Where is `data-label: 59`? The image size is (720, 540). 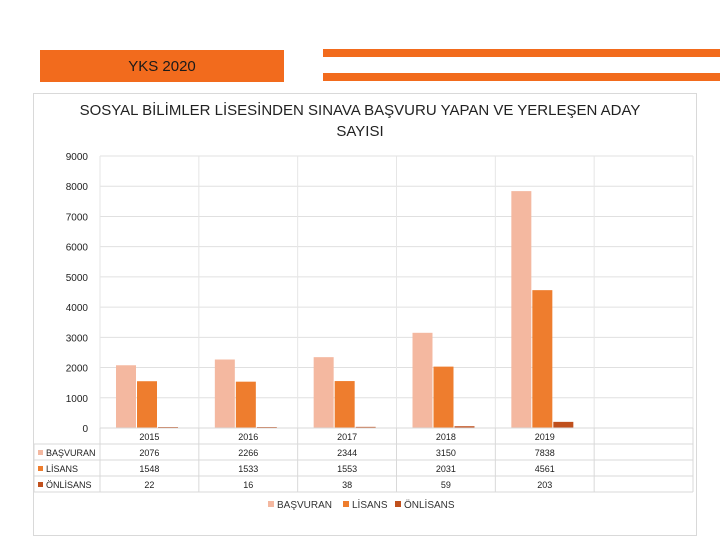 data-label: 59 is located at coordinates (446, 485).